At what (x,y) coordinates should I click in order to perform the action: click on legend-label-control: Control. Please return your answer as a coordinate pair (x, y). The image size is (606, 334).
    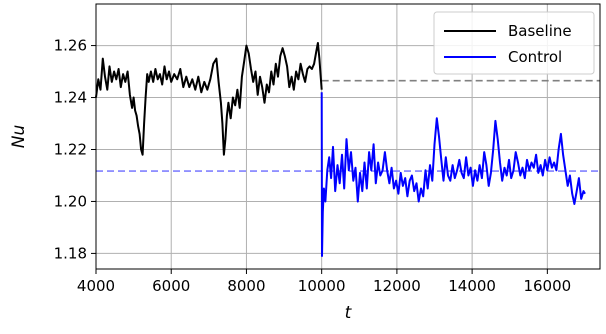
    Looking at the image, I should click on (535, 57).